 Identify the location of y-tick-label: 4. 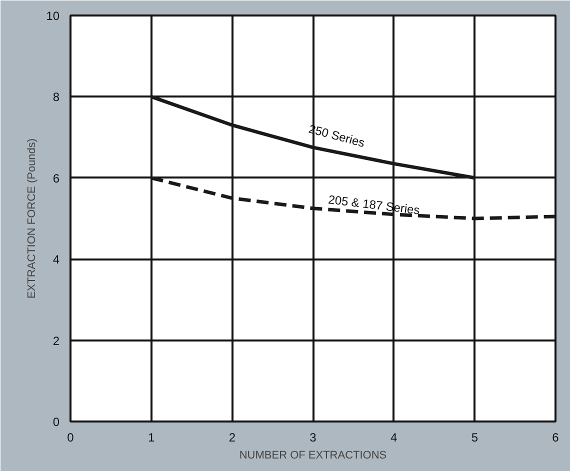
(56, 259).